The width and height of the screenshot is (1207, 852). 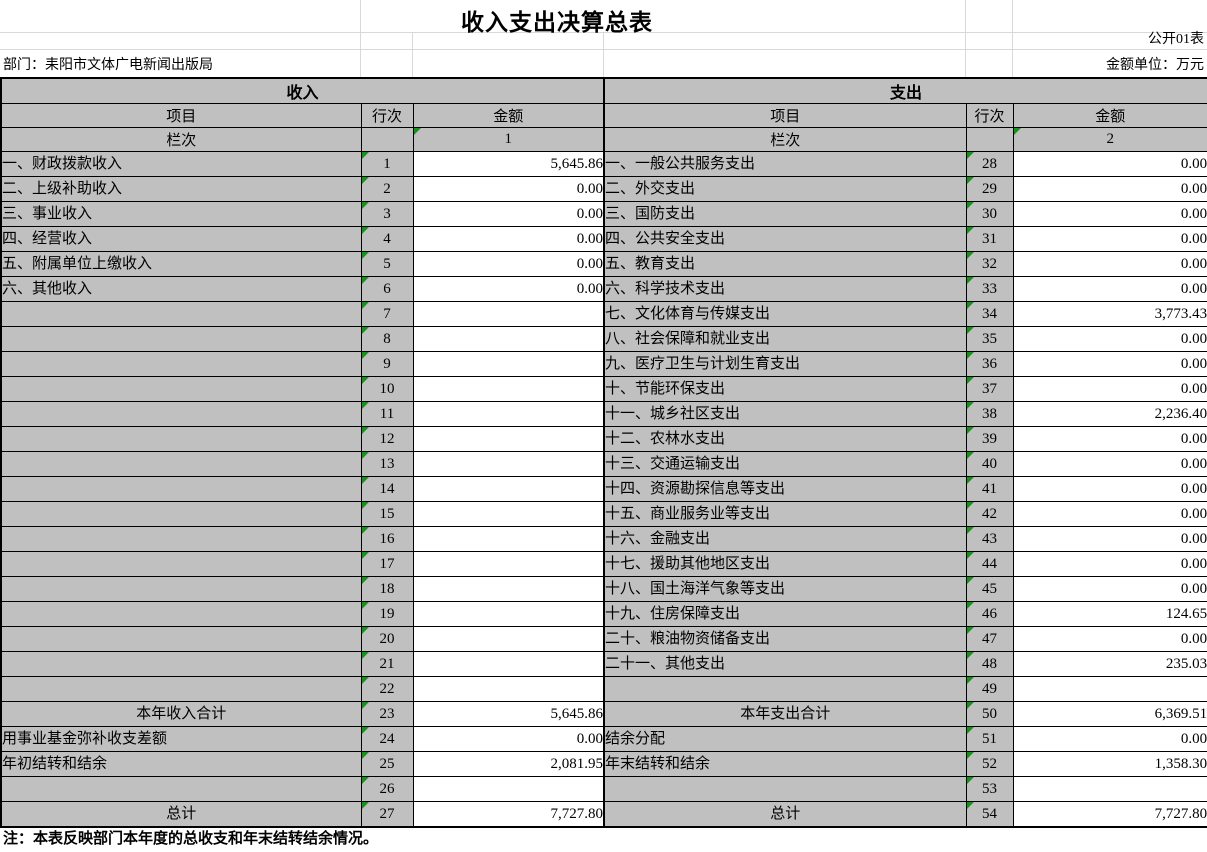 I want to click on line-number: 51, so click(x=990, y=739).